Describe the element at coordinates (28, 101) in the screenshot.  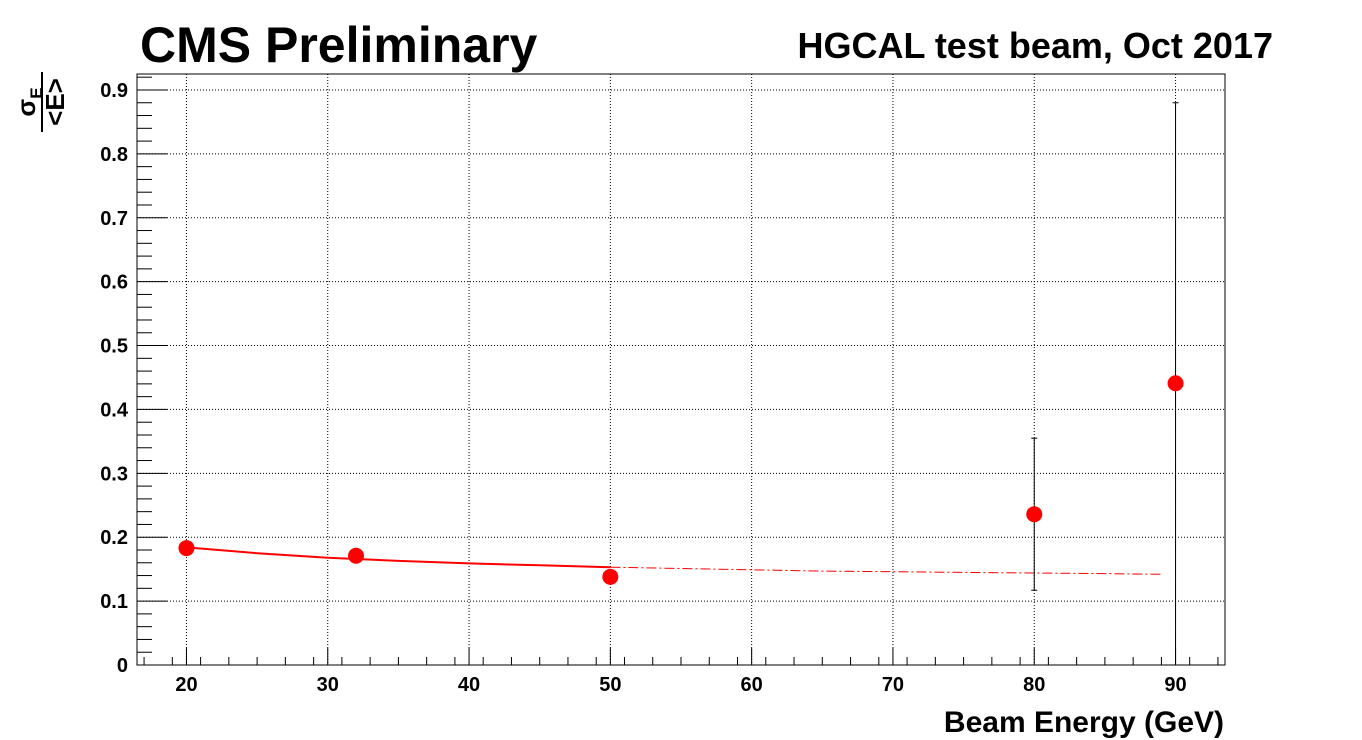
I see `y-axis-label-numerator: σE` at that location.